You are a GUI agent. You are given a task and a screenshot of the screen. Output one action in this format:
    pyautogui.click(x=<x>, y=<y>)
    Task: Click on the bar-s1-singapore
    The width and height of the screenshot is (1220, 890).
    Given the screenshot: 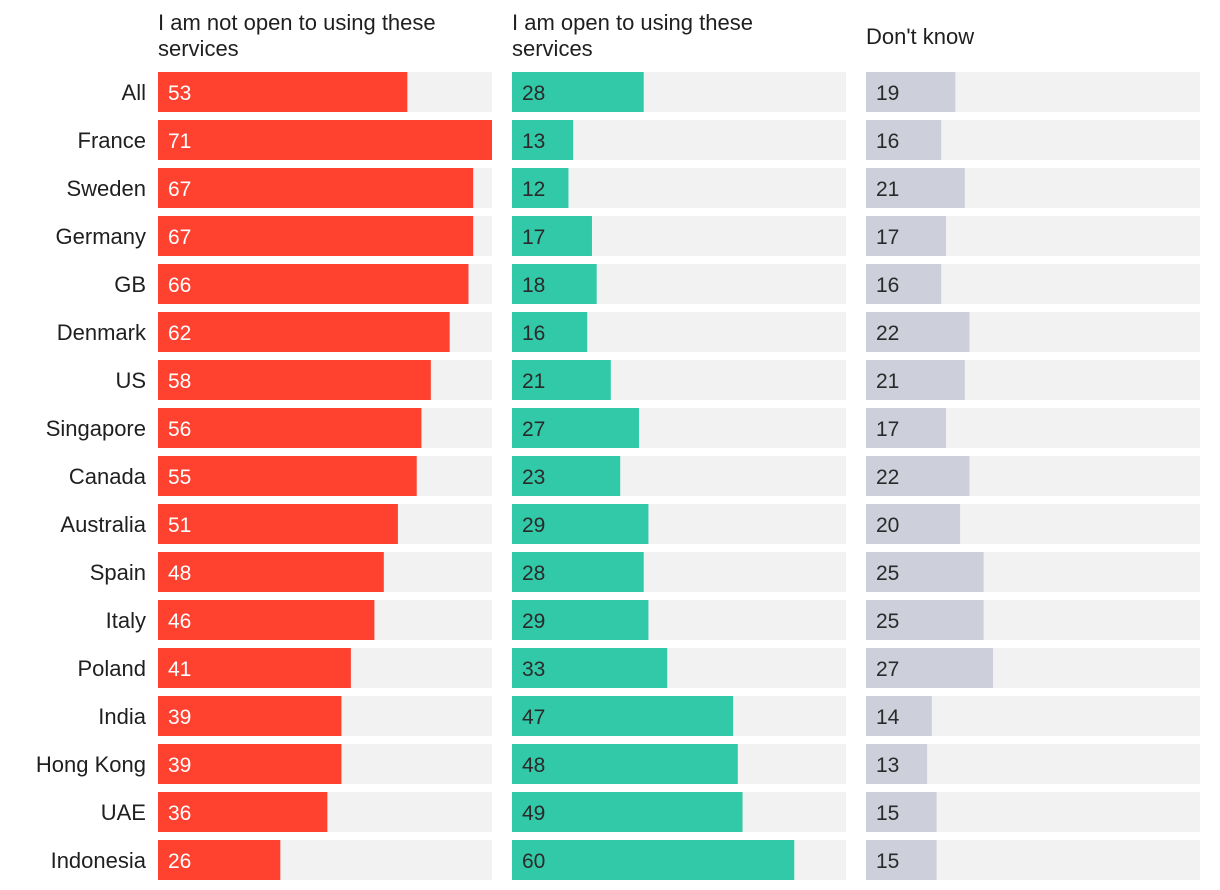 What is the action you would take?
    pyautogui.click(x=290, y=428)
    